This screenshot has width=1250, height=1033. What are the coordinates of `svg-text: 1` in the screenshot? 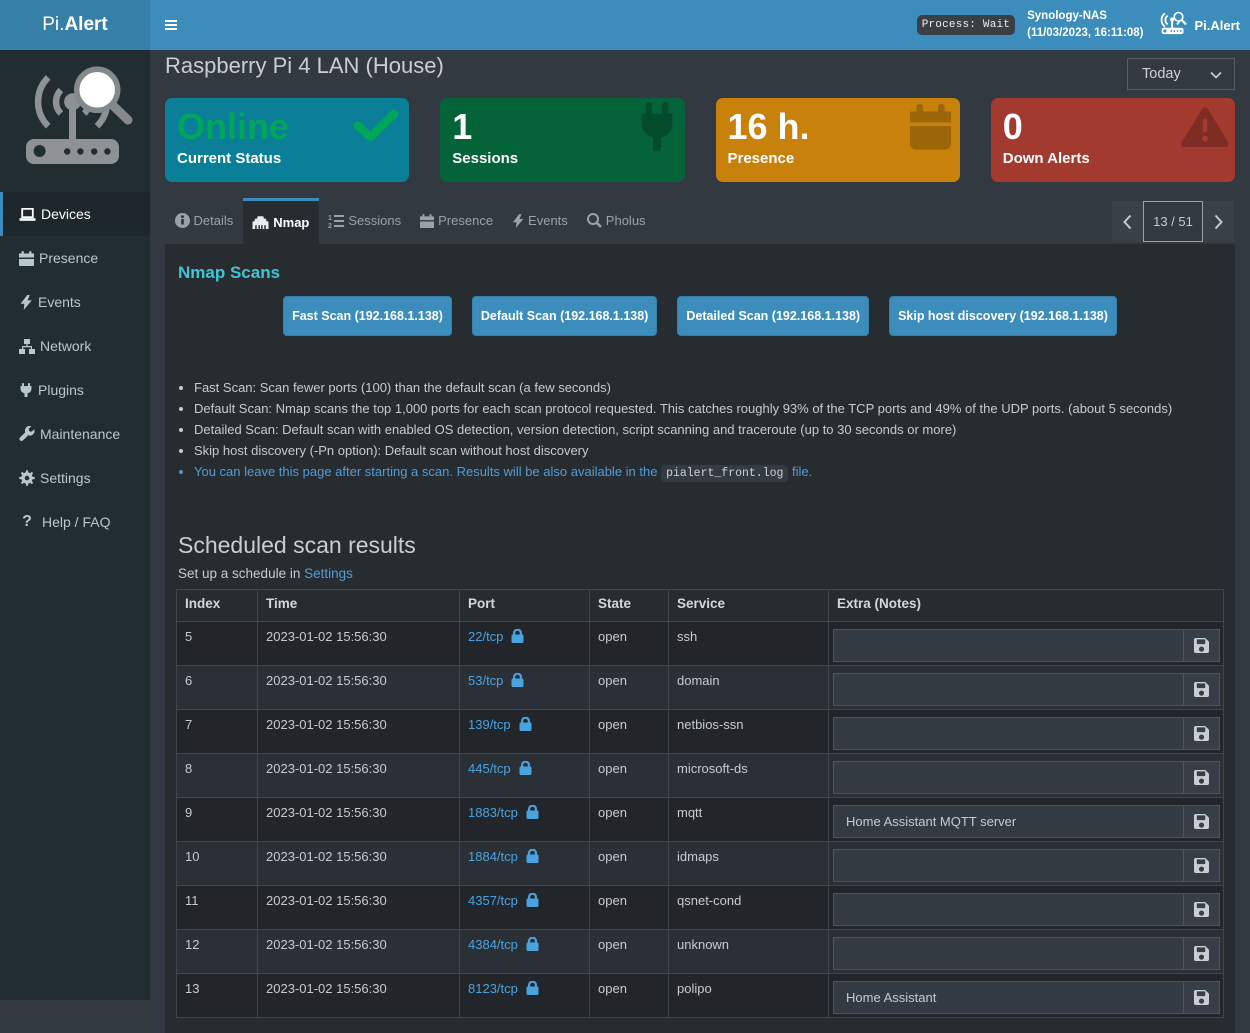 It's located at (330, 218).